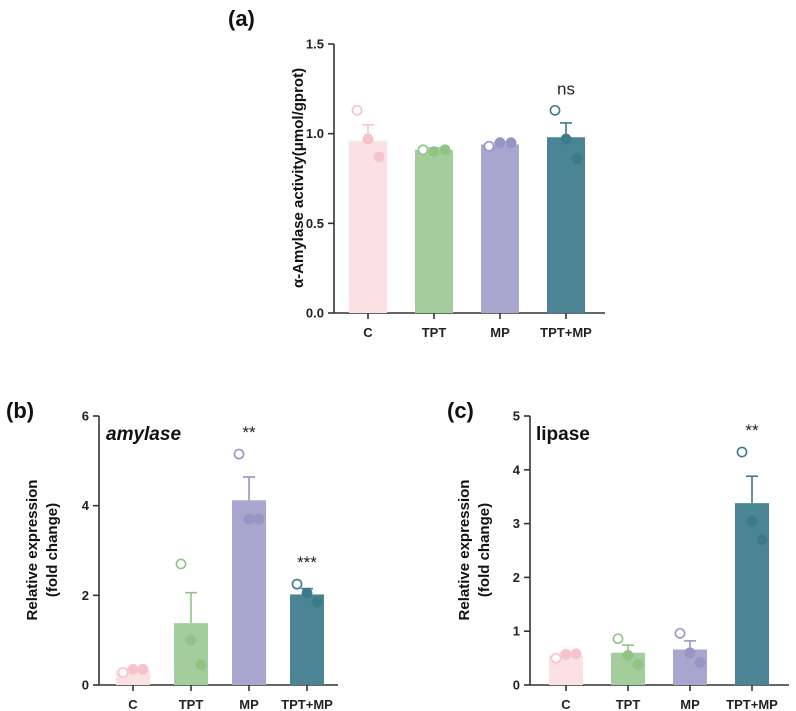 This screenshot has width=796, height=711. I want to click on panel-b-y-tick-label: 2, so click(85, 595).